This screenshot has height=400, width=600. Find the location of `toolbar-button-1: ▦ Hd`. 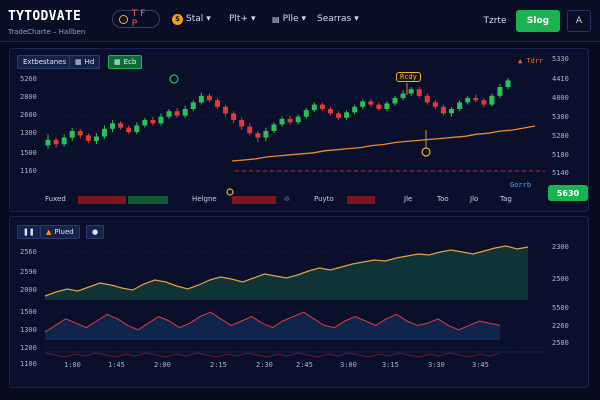

toolbar-button-1: ▦ Hd is located at coordinates (85, 62).